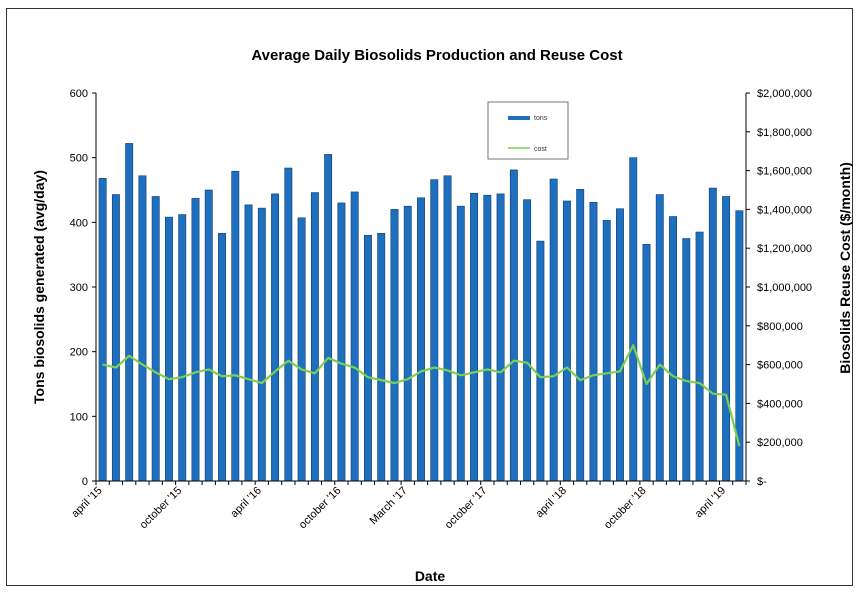  I want to click on legend: tons cost, so click(528, 130).